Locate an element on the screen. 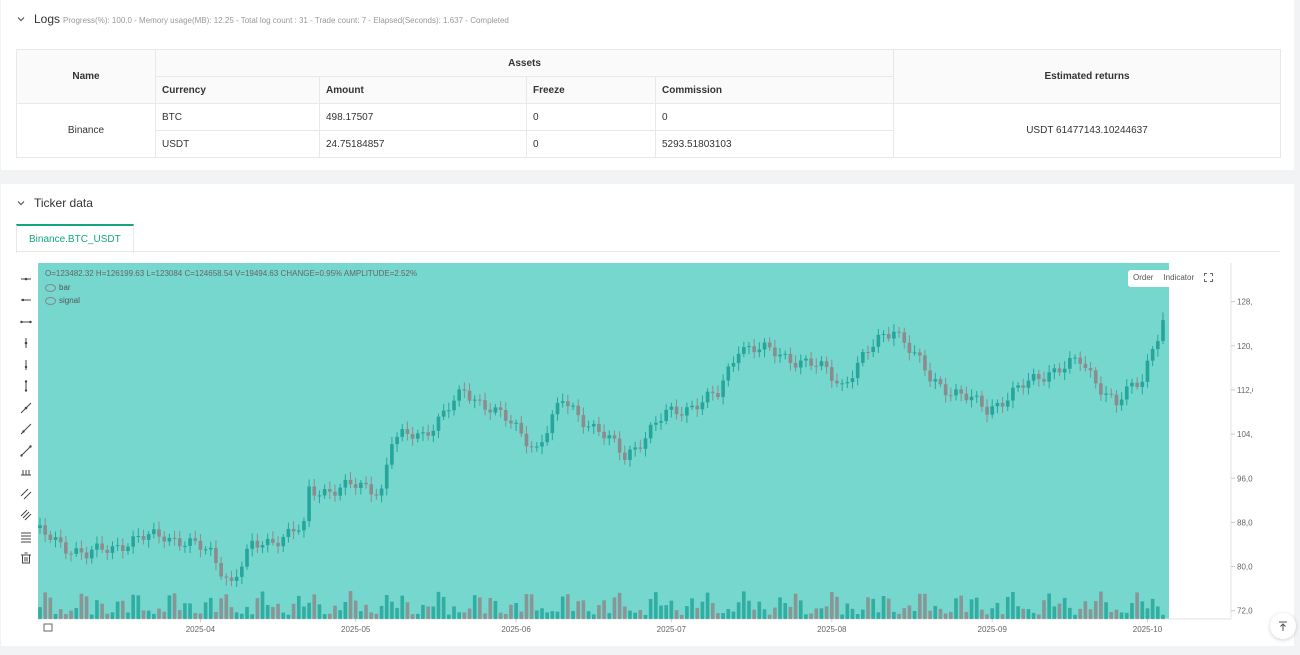 Image resolution: width=1300 pixels, height=655 pixels. trend-ray-icon is located at coordinates (26, 408).